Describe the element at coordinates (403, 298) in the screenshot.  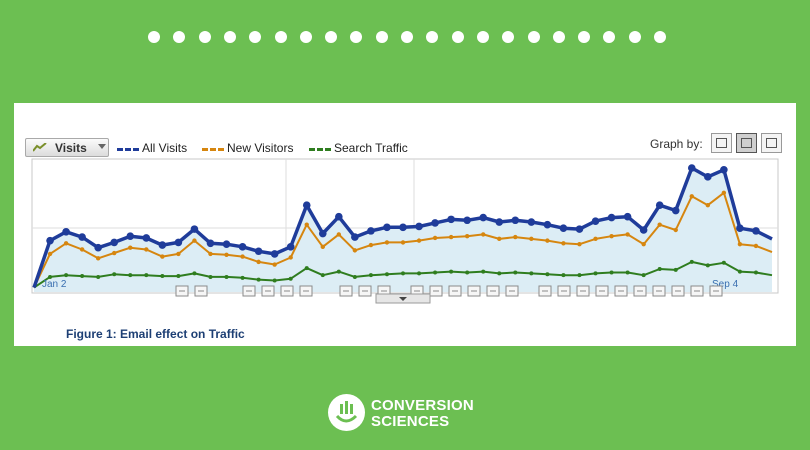
I see `chart-scroll-handle` at that location.